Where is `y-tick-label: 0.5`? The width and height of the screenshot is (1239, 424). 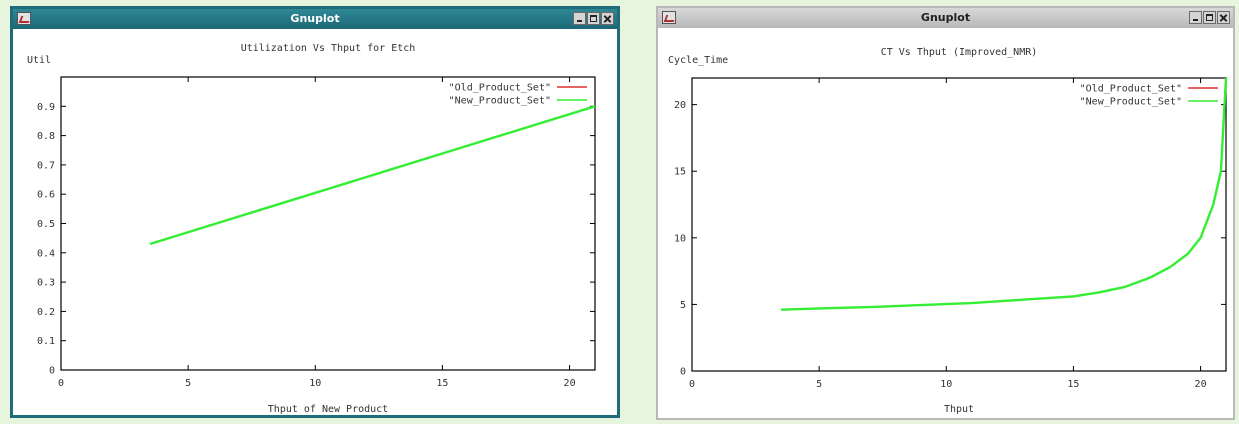 y-tick-label: 0.5 is located at coordinates (46, 224).